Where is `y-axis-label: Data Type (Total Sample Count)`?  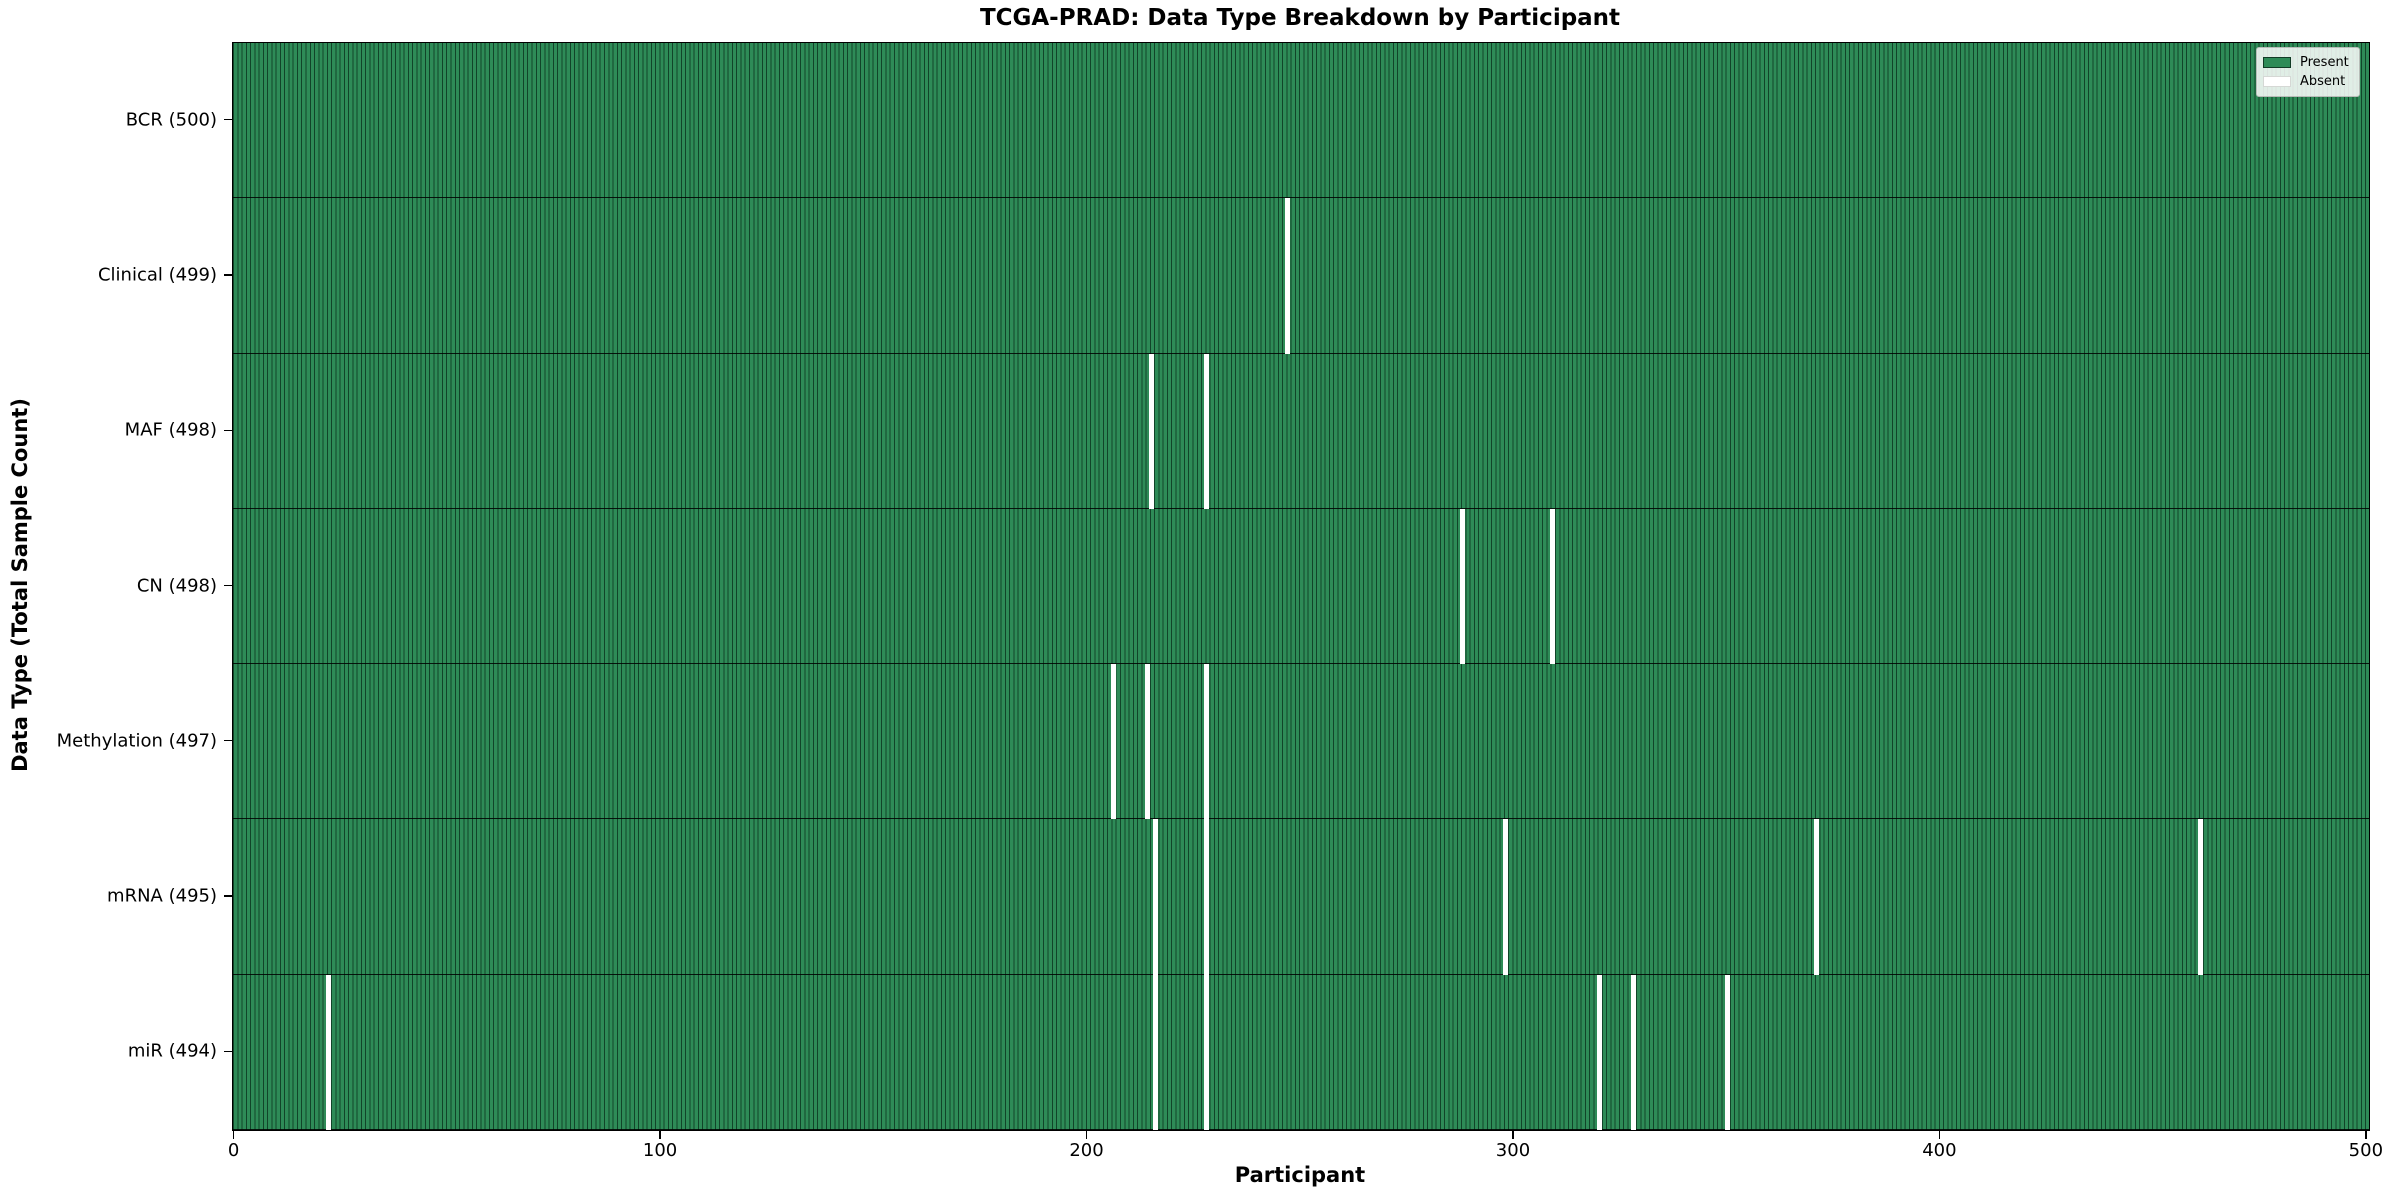
y-axis-label: Data Type (Total Sample Count) is located at coordinates (20, 585).